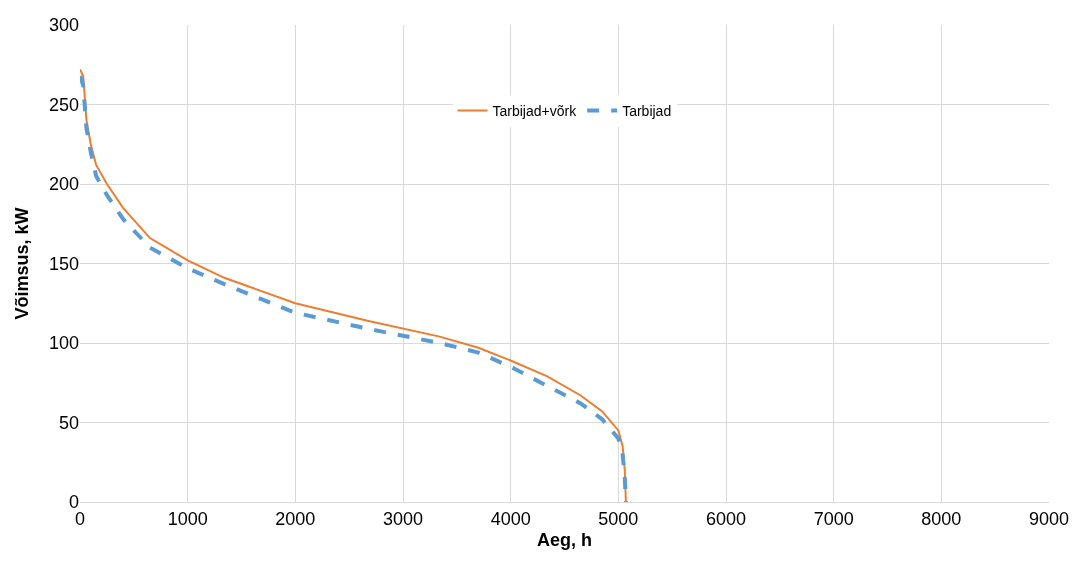  What do you see at coordinates (1049, 518) in the screenshot?
I see `x-tick-label: 9000` at bounding box center [1049, 518].